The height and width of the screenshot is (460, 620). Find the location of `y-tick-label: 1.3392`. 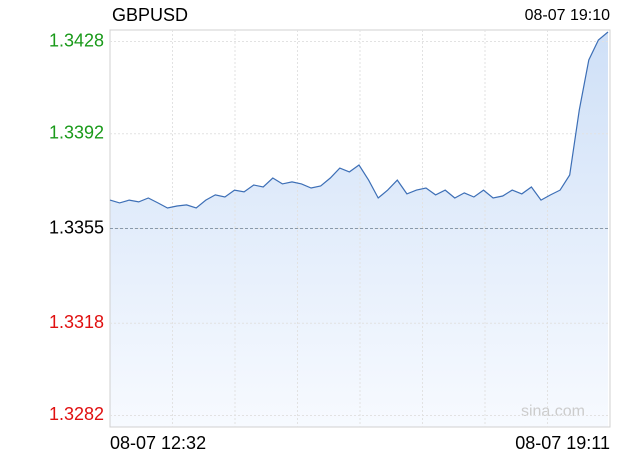

y-tick-label: 1.3392 is located at coordinates (76, 132).